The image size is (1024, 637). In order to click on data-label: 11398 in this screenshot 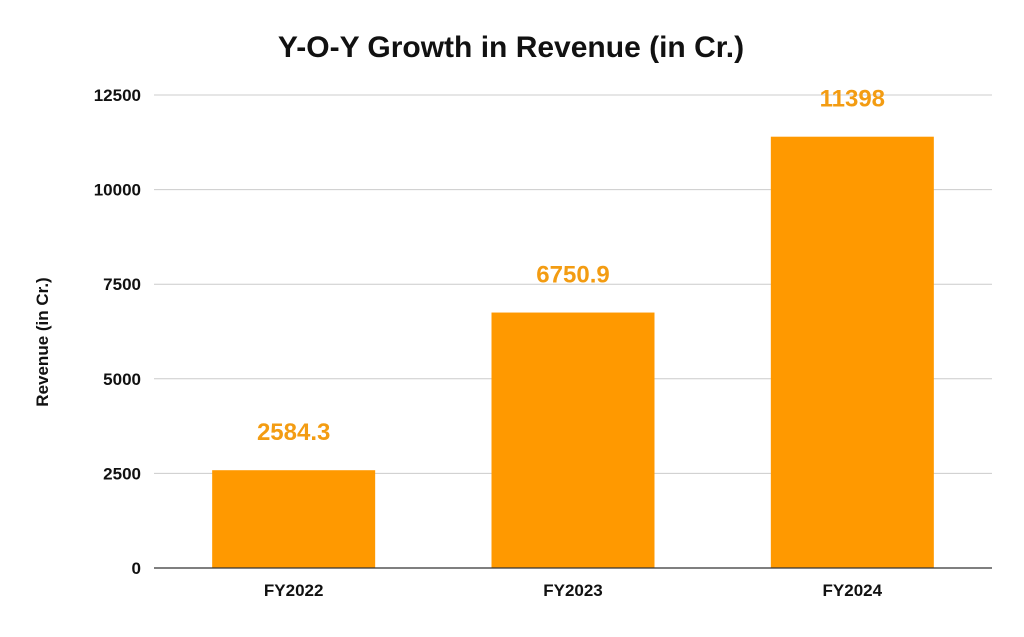, I will do `click(852, 99)`.